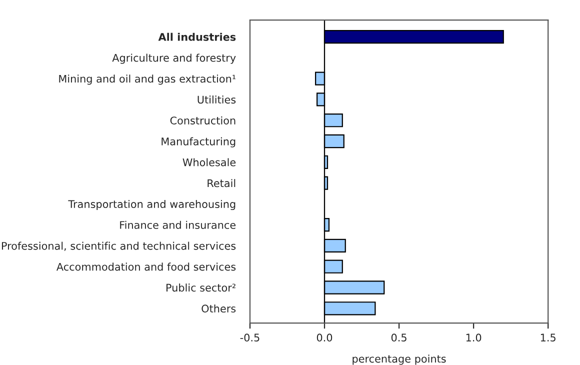 The height and width of the screenshot is (365, 580). Describe the element at coordinates (250, 338) in the screenshot. I see `x-tick-label: -0.5` at that location.